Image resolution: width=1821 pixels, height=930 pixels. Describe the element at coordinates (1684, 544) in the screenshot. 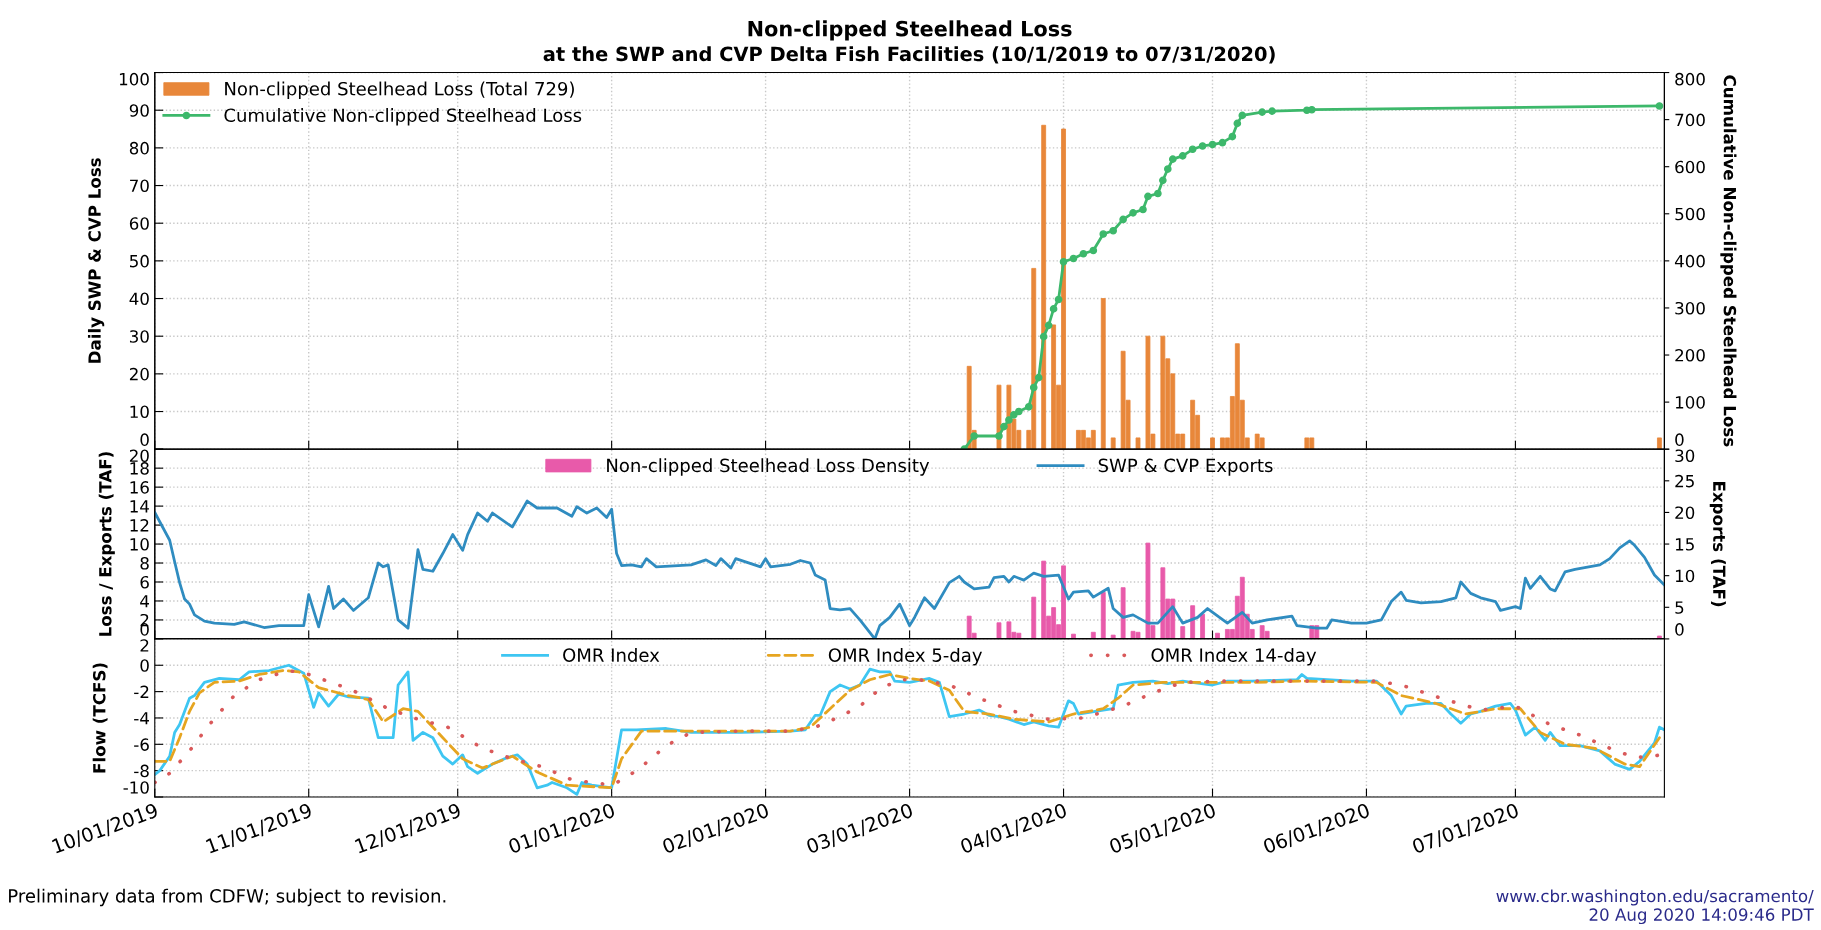

I see `y2-tick-label: 15` at that location.